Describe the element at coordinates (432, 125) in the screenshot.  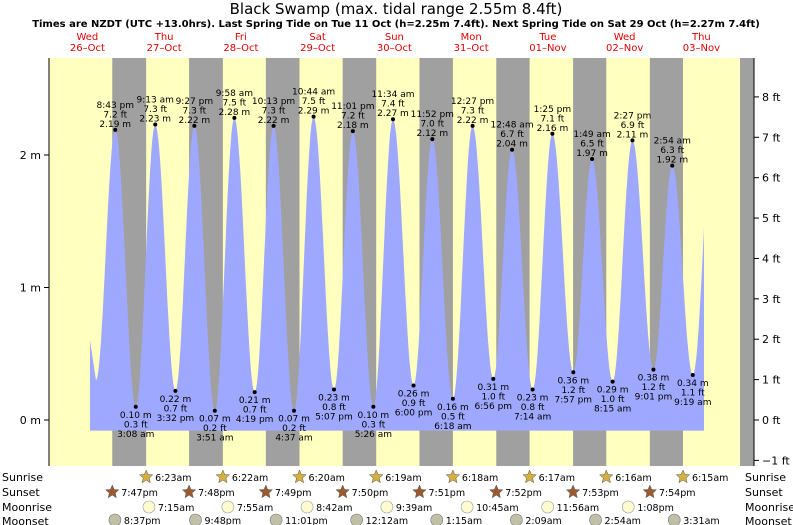
I see `tide-label: 7.0 ft` at that location.